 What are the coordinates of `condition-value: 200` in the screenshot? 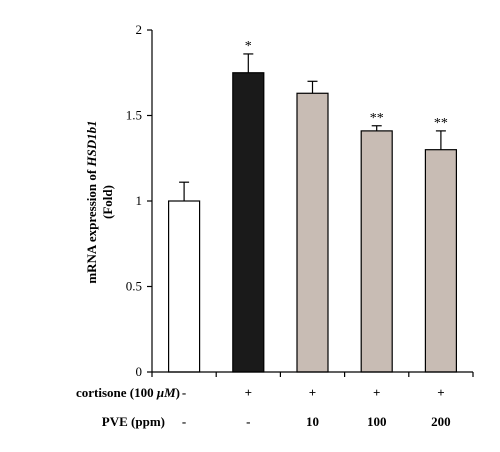 It's located at (441, 421).